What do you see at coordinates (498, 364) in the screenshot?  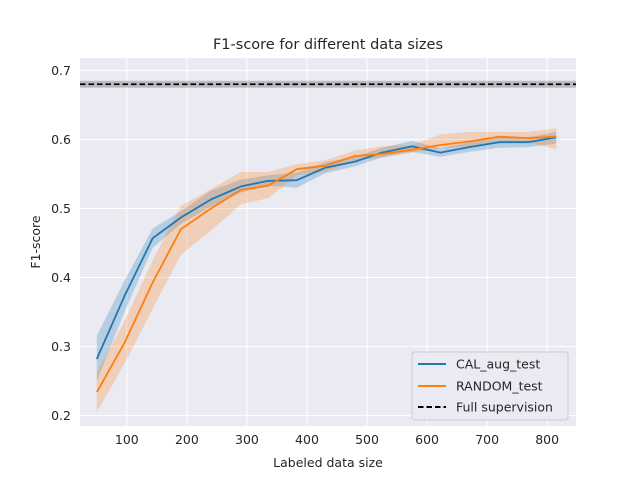 I see `legend-label-cal: CAL_aug_test` at bounding box center [498, 364].